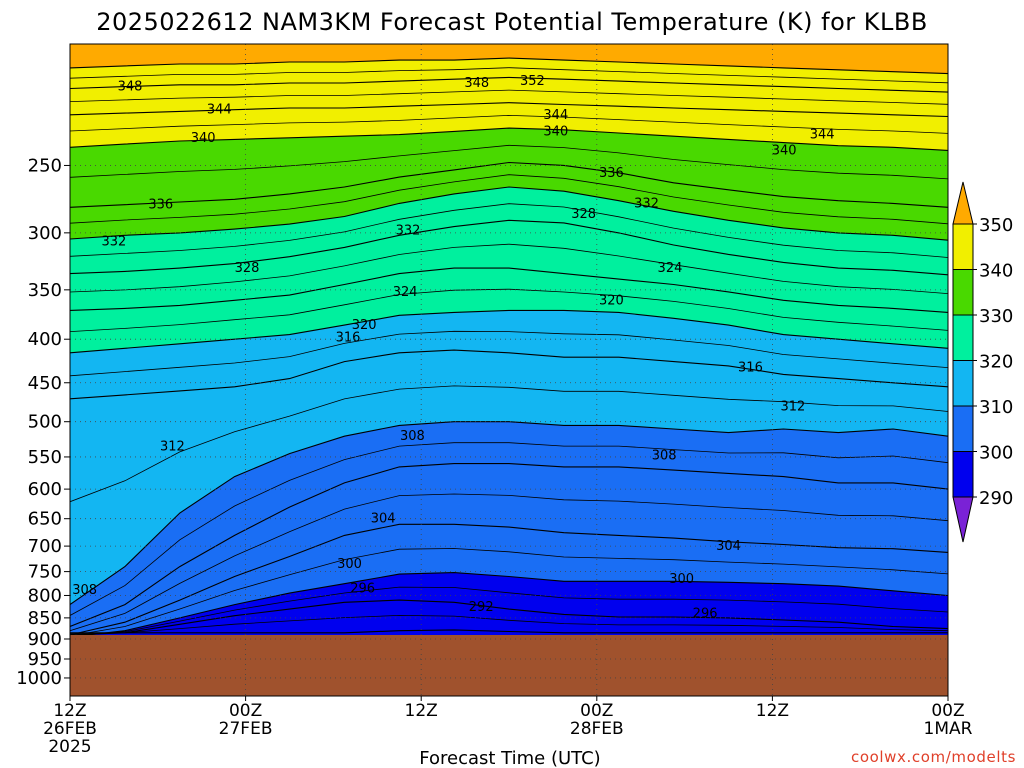  What do you see at coordinates (45, 572) in the screenshot?
I see `y-tick-label-750: 750` at bounding box center [45, 572].